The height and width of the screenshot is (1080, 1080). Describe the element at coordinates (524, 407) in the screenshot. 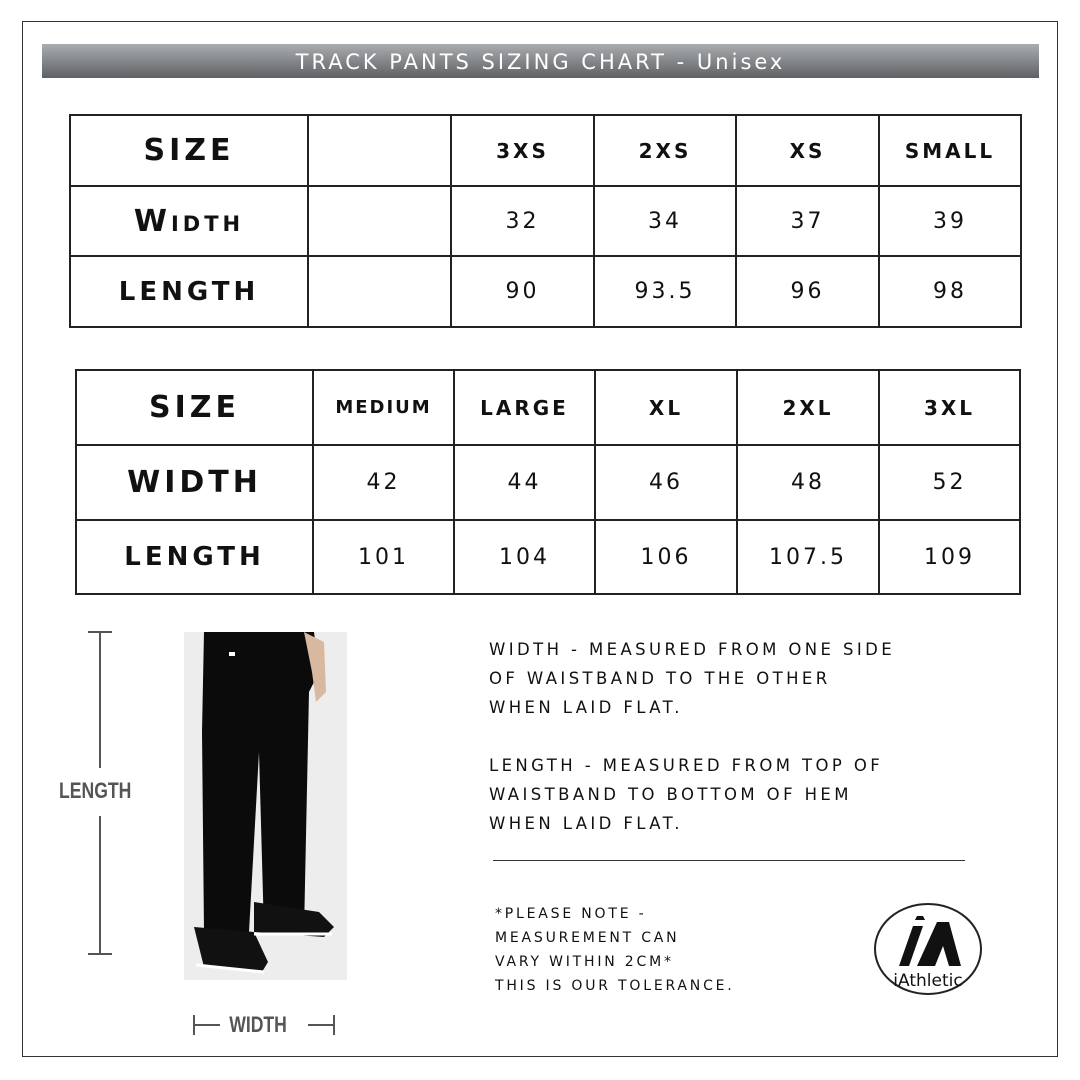

I see `size-large: LARGE` at that location.